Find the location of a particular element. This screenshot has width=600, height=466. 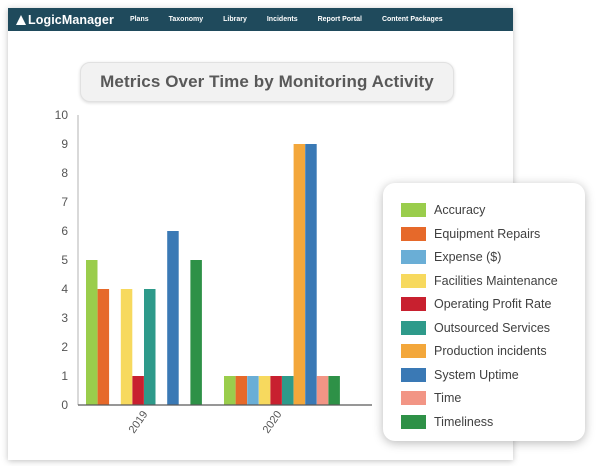

legend-label: System Uptime is located at coordinates (476, 374).